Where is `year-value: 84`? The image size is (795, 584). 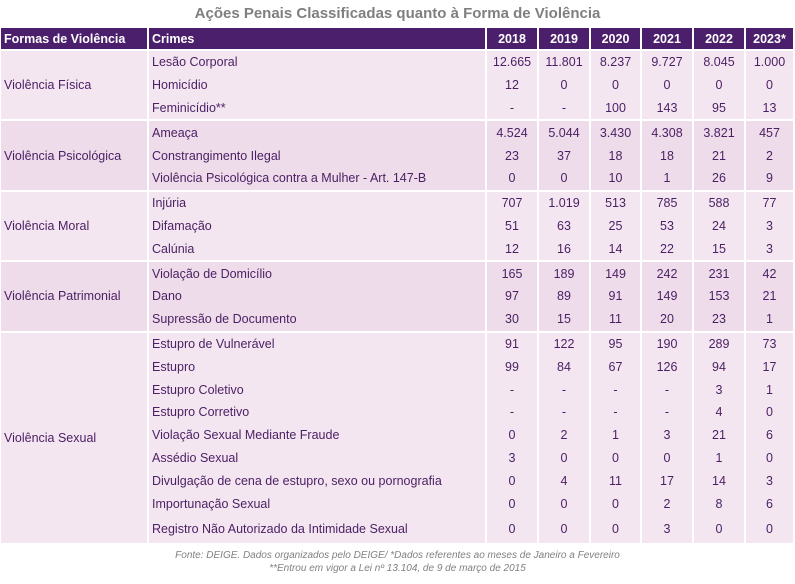 year-value: 84 is located at coordinates (564, 367).